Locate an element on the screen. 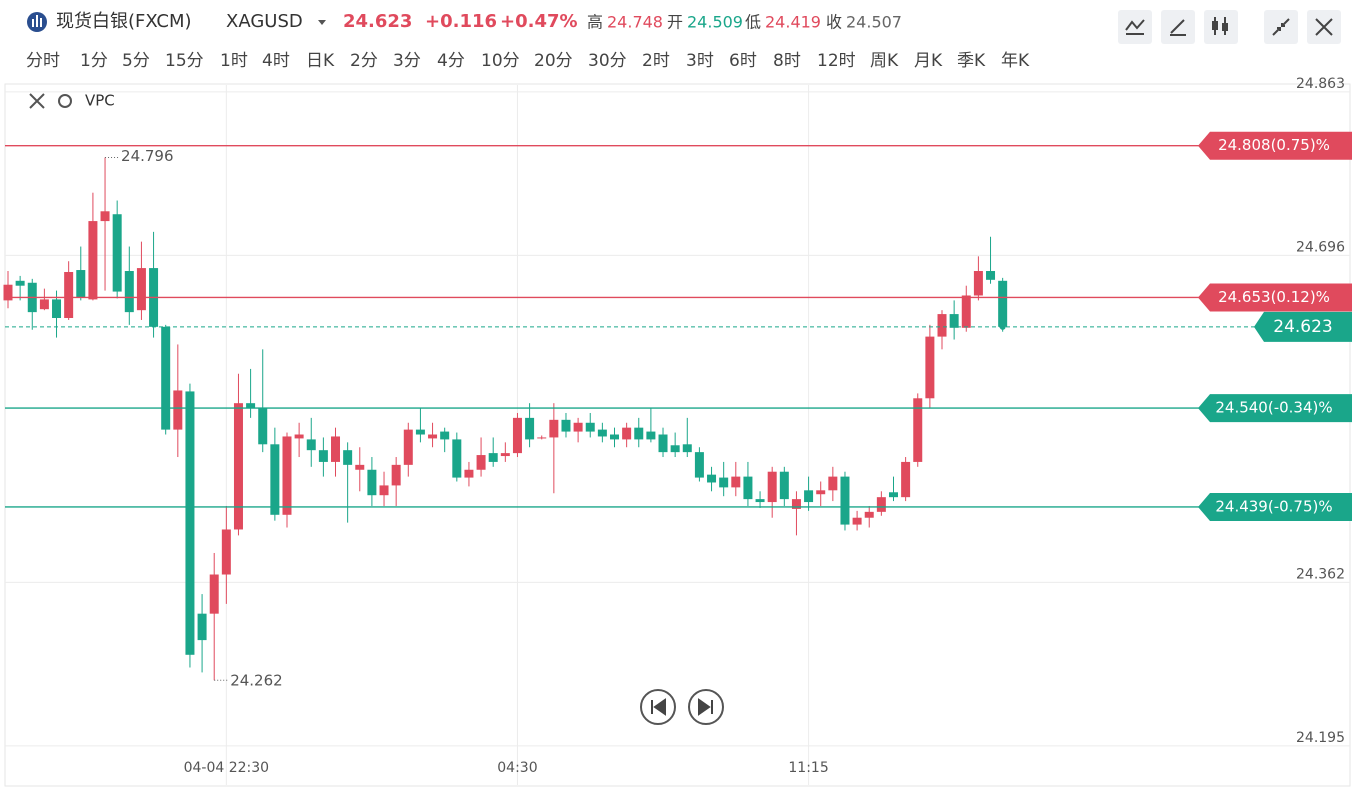 The width and height of the screenshot is (1352, 791). last-price-label: 24.623 is located at coordinates (1302, 327).